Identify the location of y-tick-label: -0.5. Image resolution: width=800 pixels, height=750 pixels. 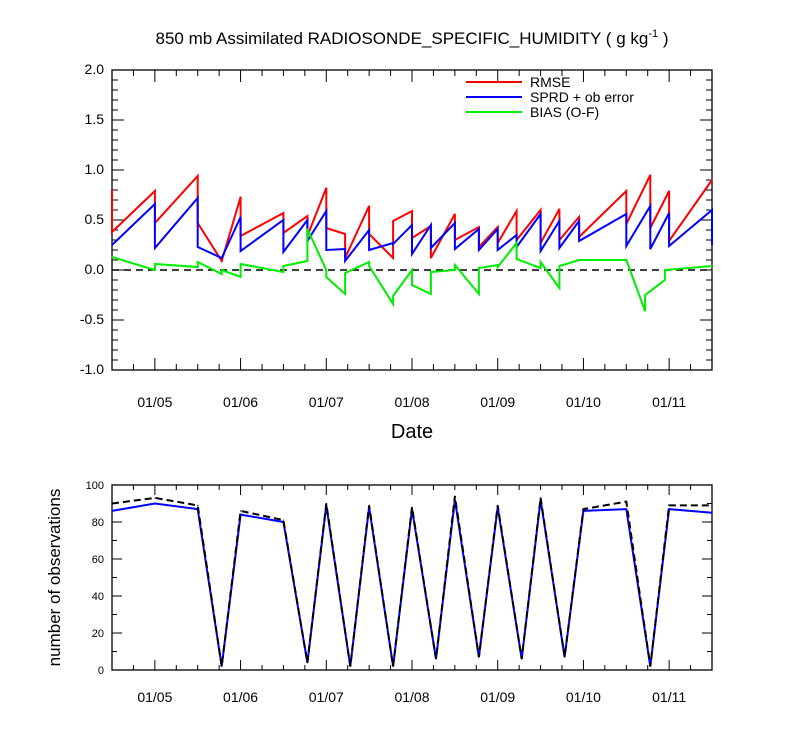
(92, 319).